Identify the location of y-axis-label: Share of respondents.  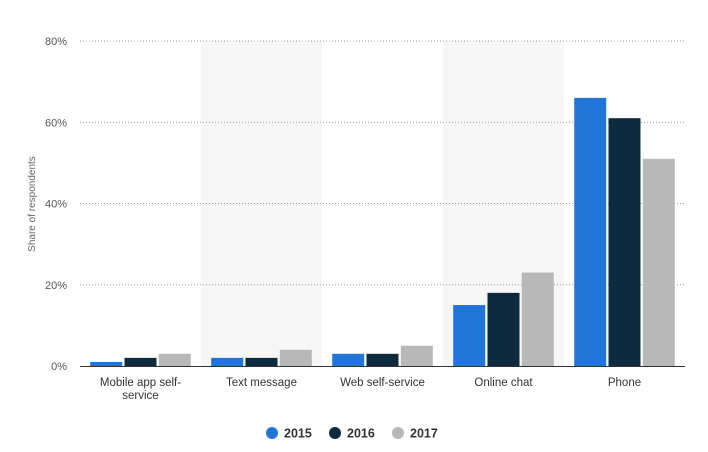
(32, 204).